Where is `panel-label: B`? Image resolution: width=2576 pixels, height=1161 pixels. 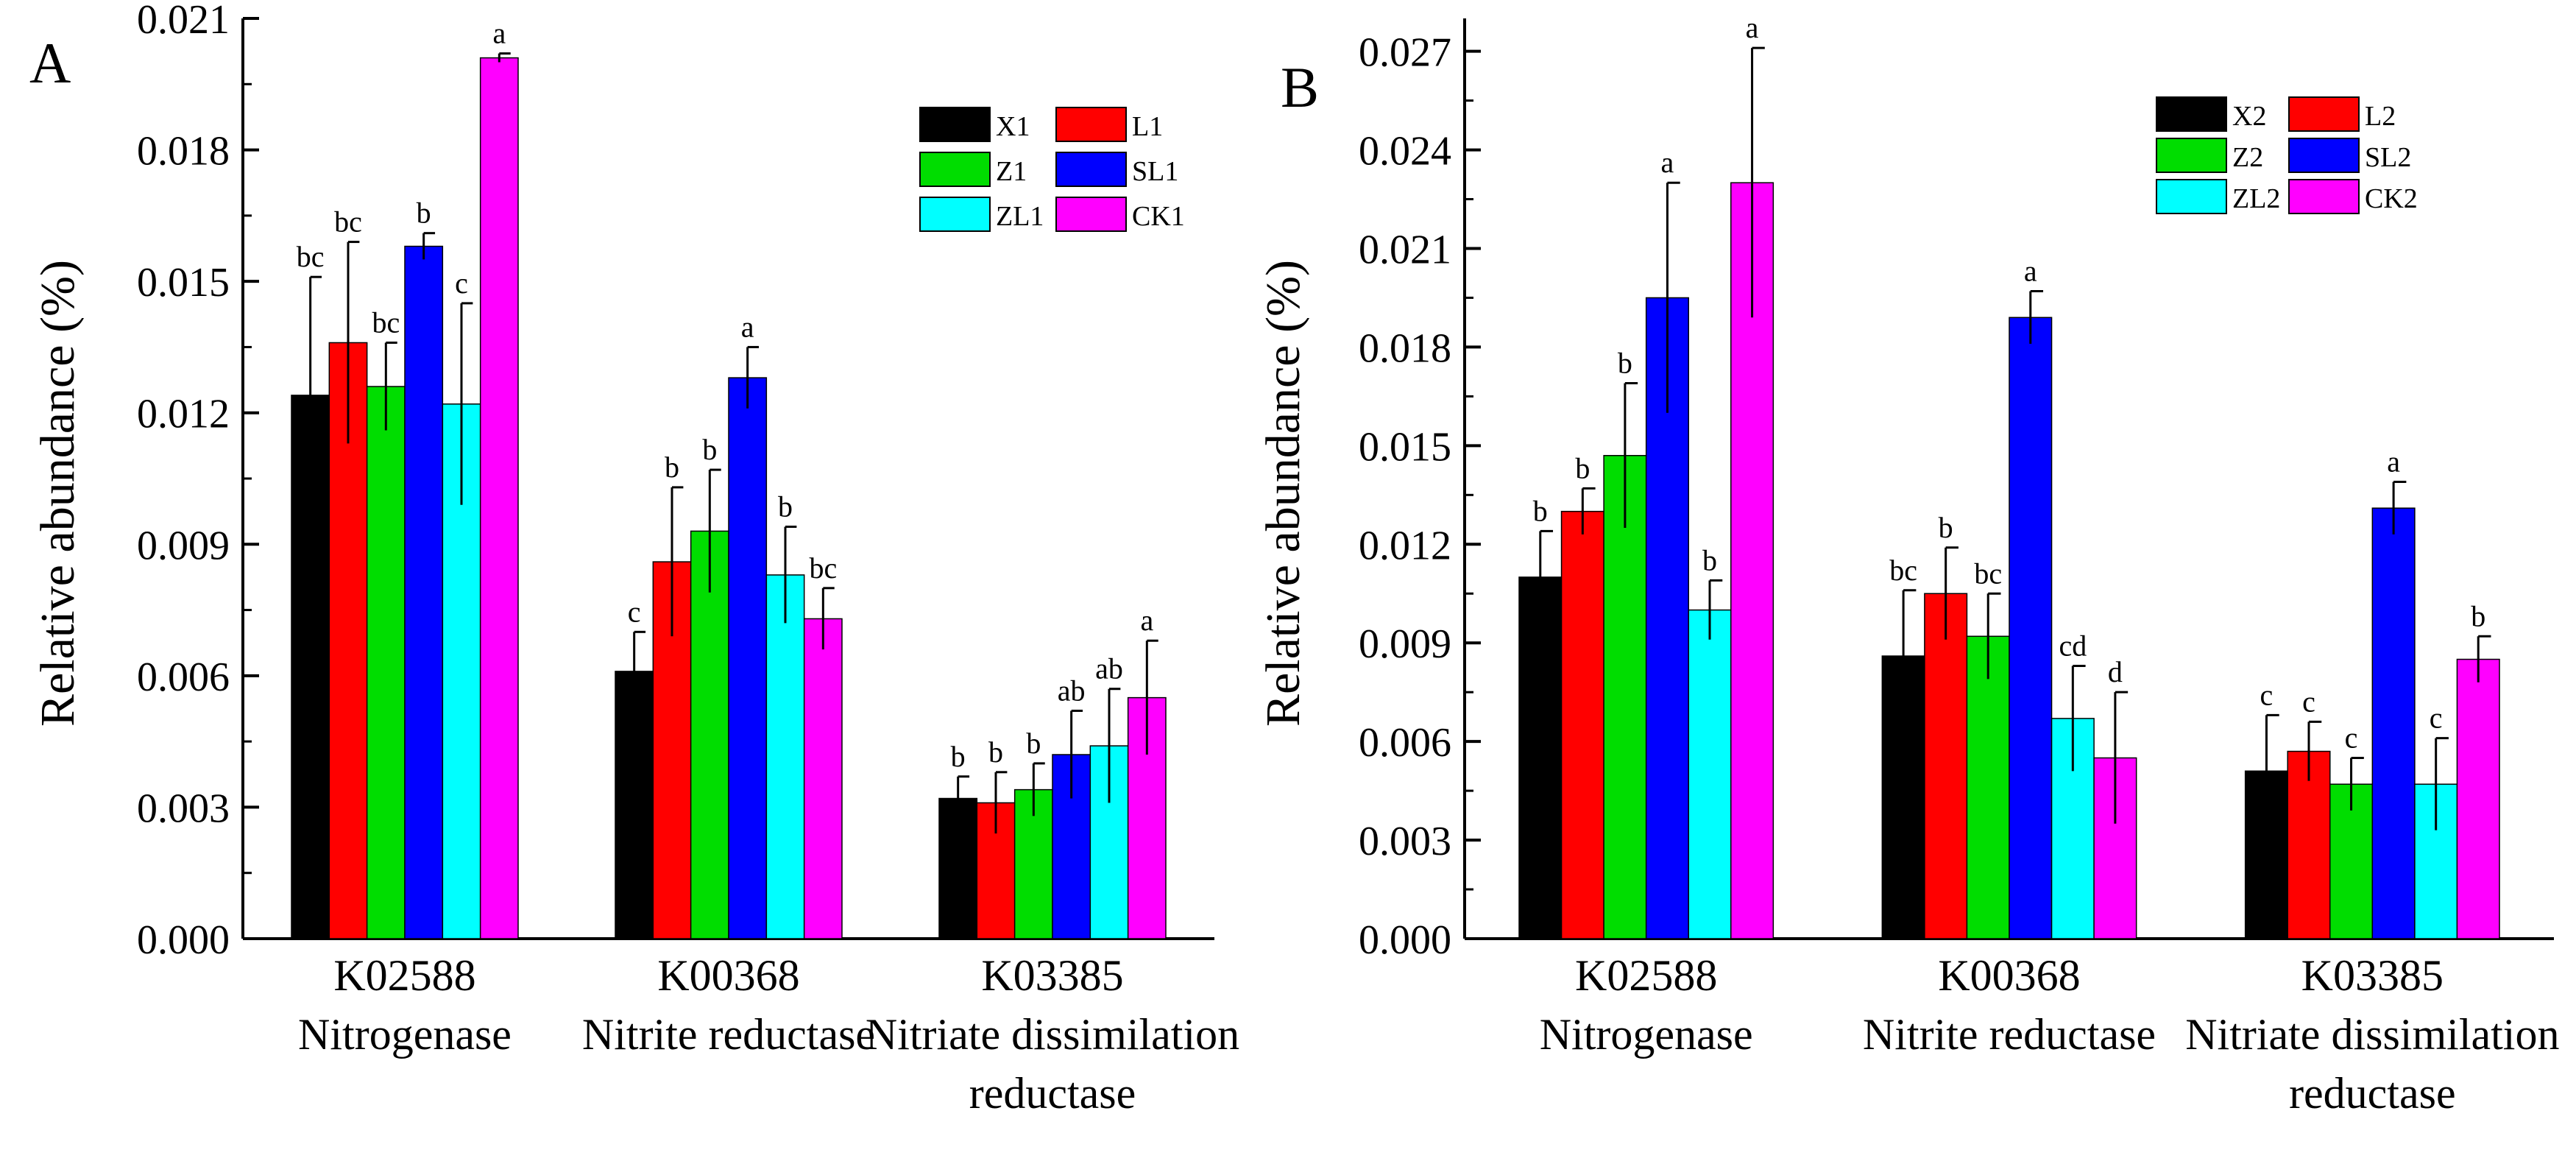
panel-label: B is located at coordinates (1300, 87).